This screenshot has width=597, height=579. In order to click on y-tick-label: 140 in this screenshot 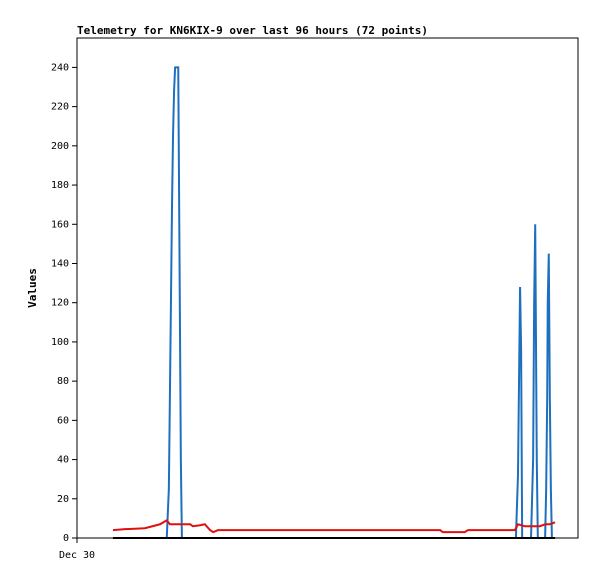, I will do `click(60, 263)`.